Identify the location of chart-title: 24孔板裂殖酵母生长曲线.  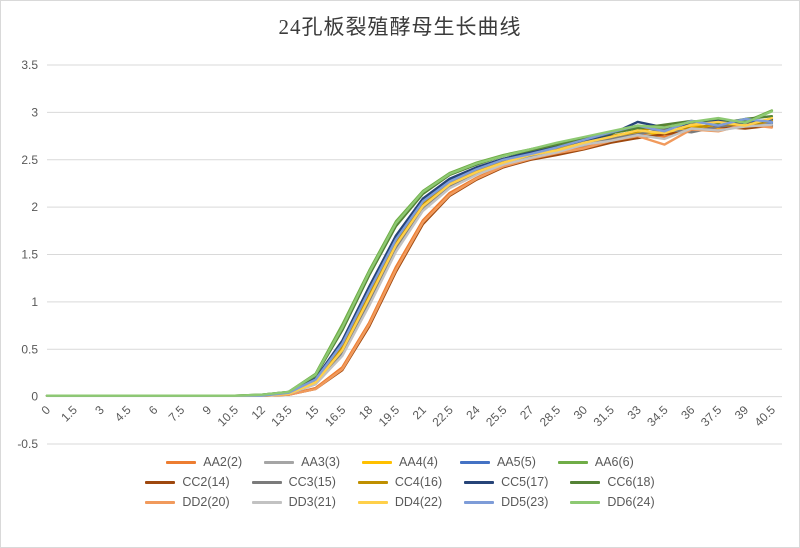
(400, 27).